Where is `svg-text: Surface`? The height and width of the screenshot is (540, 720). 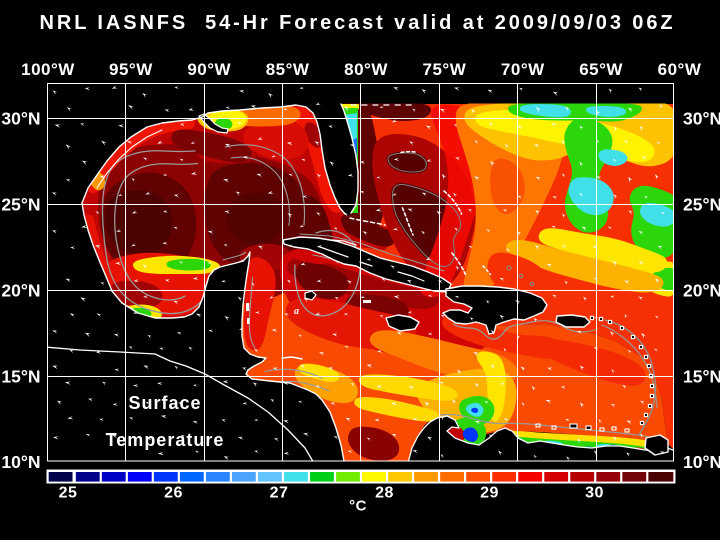
svg-text: Surface is located at coordinates (164, 403).